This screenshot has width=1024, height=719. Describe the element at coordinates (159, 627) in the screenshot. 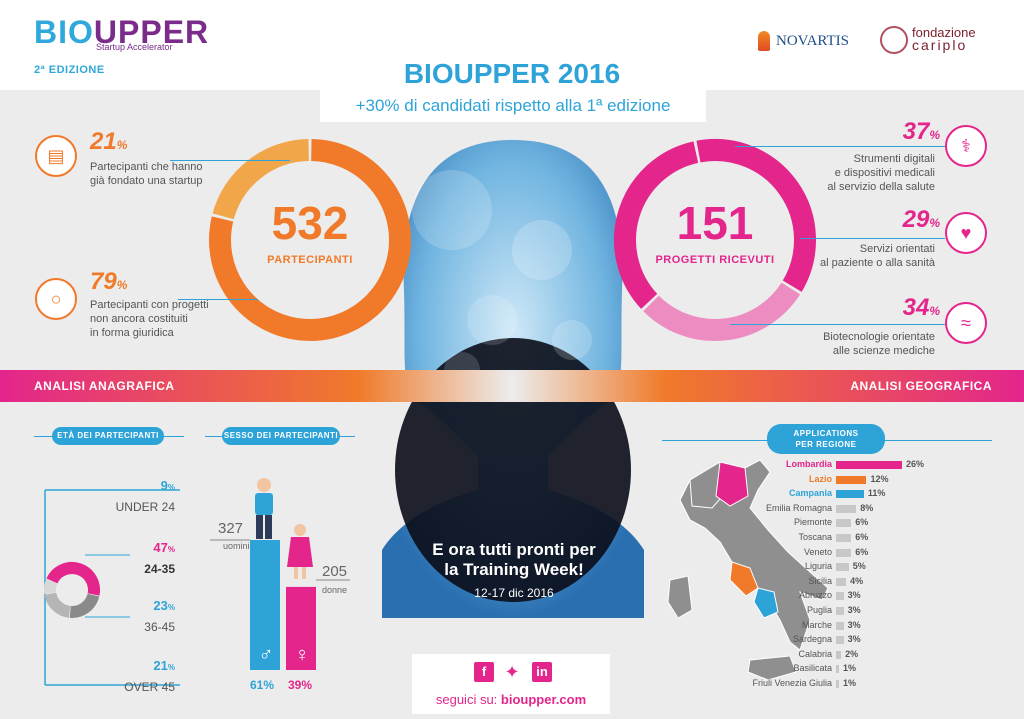

I see `age-36-45-label: 36-45` at that location.